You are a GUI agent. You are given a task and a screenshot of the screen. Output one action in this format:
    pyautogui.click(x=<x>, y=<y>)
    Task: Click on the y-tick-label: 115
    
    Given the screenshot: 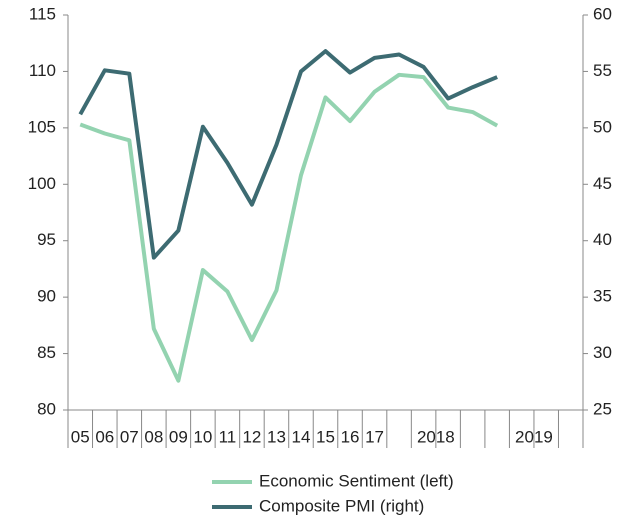 What is the action you would take?
    pyautogui.click(x=42, y=13)
    